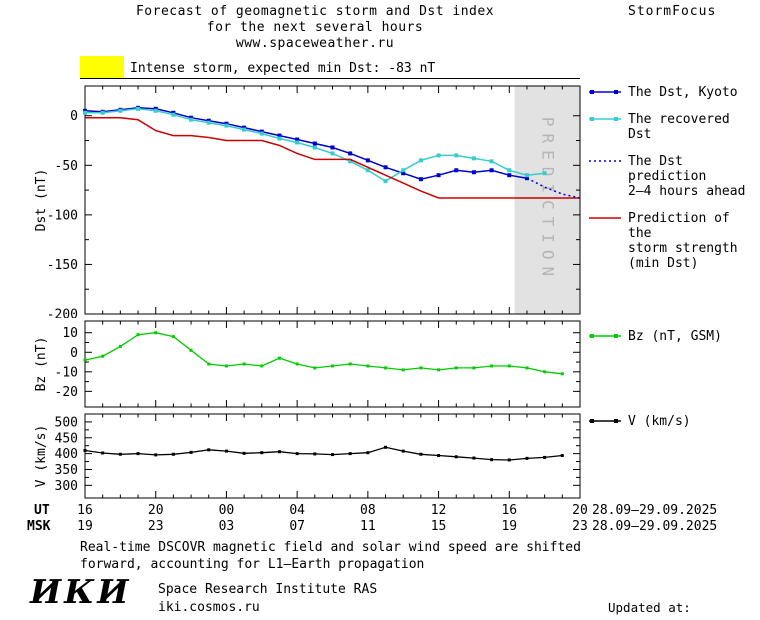  What do you see at coordinates (70, 333) in the screenshot?
I see `y-tick-label: 10` at bounding box center [70, 333].